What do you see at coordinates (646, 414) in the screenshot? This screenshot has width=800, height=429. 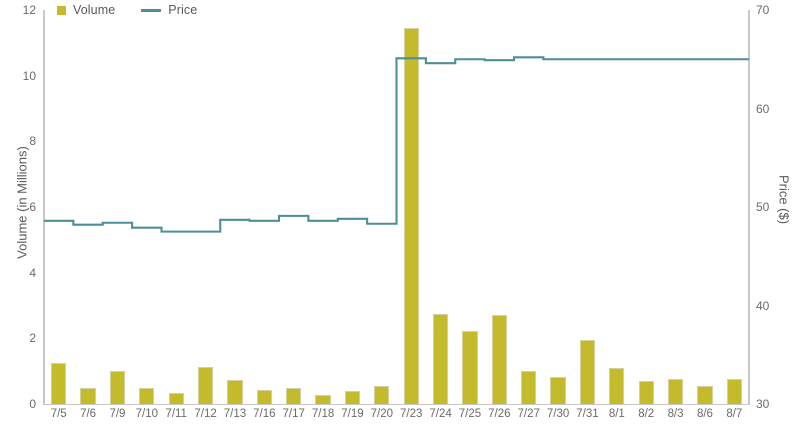 I see `x-axis-tick-label: 8/2` at bounding box center [646, 414].